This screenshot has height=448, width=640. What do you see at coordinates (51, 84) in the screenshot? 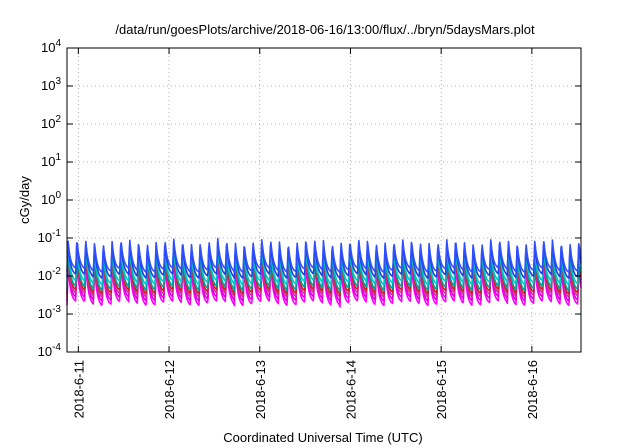
I see `y-tick-label: 10³` at bounding box center [51, 84].